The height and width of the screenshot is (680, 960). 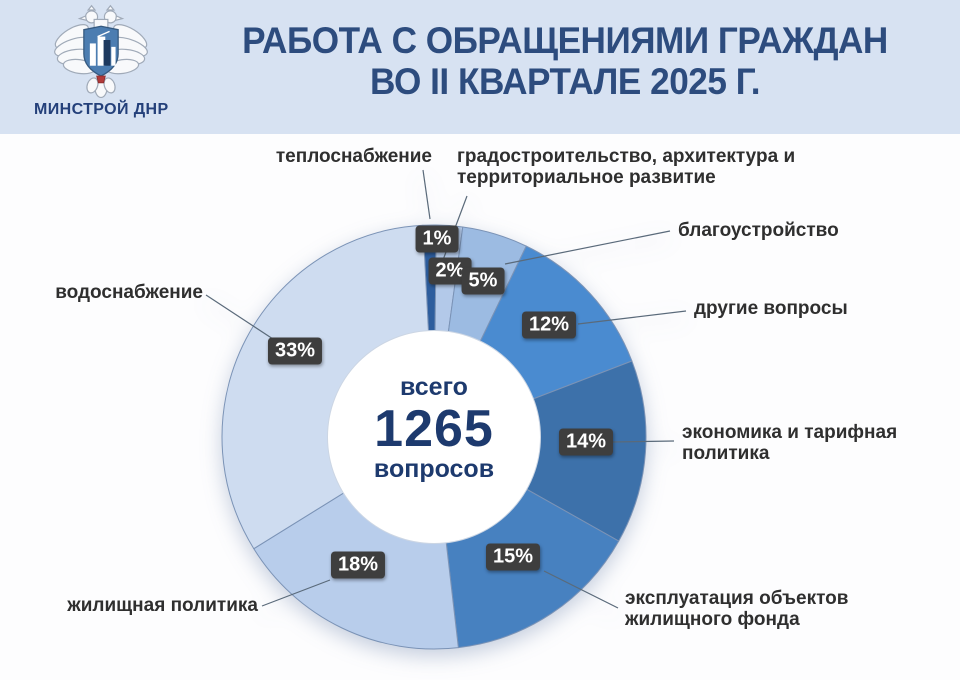 What do you see at coordinates (790, 443) in the screenshot?
I see `segment-label-4: экономика и тарифная политика` at bounding box center [790, 443].